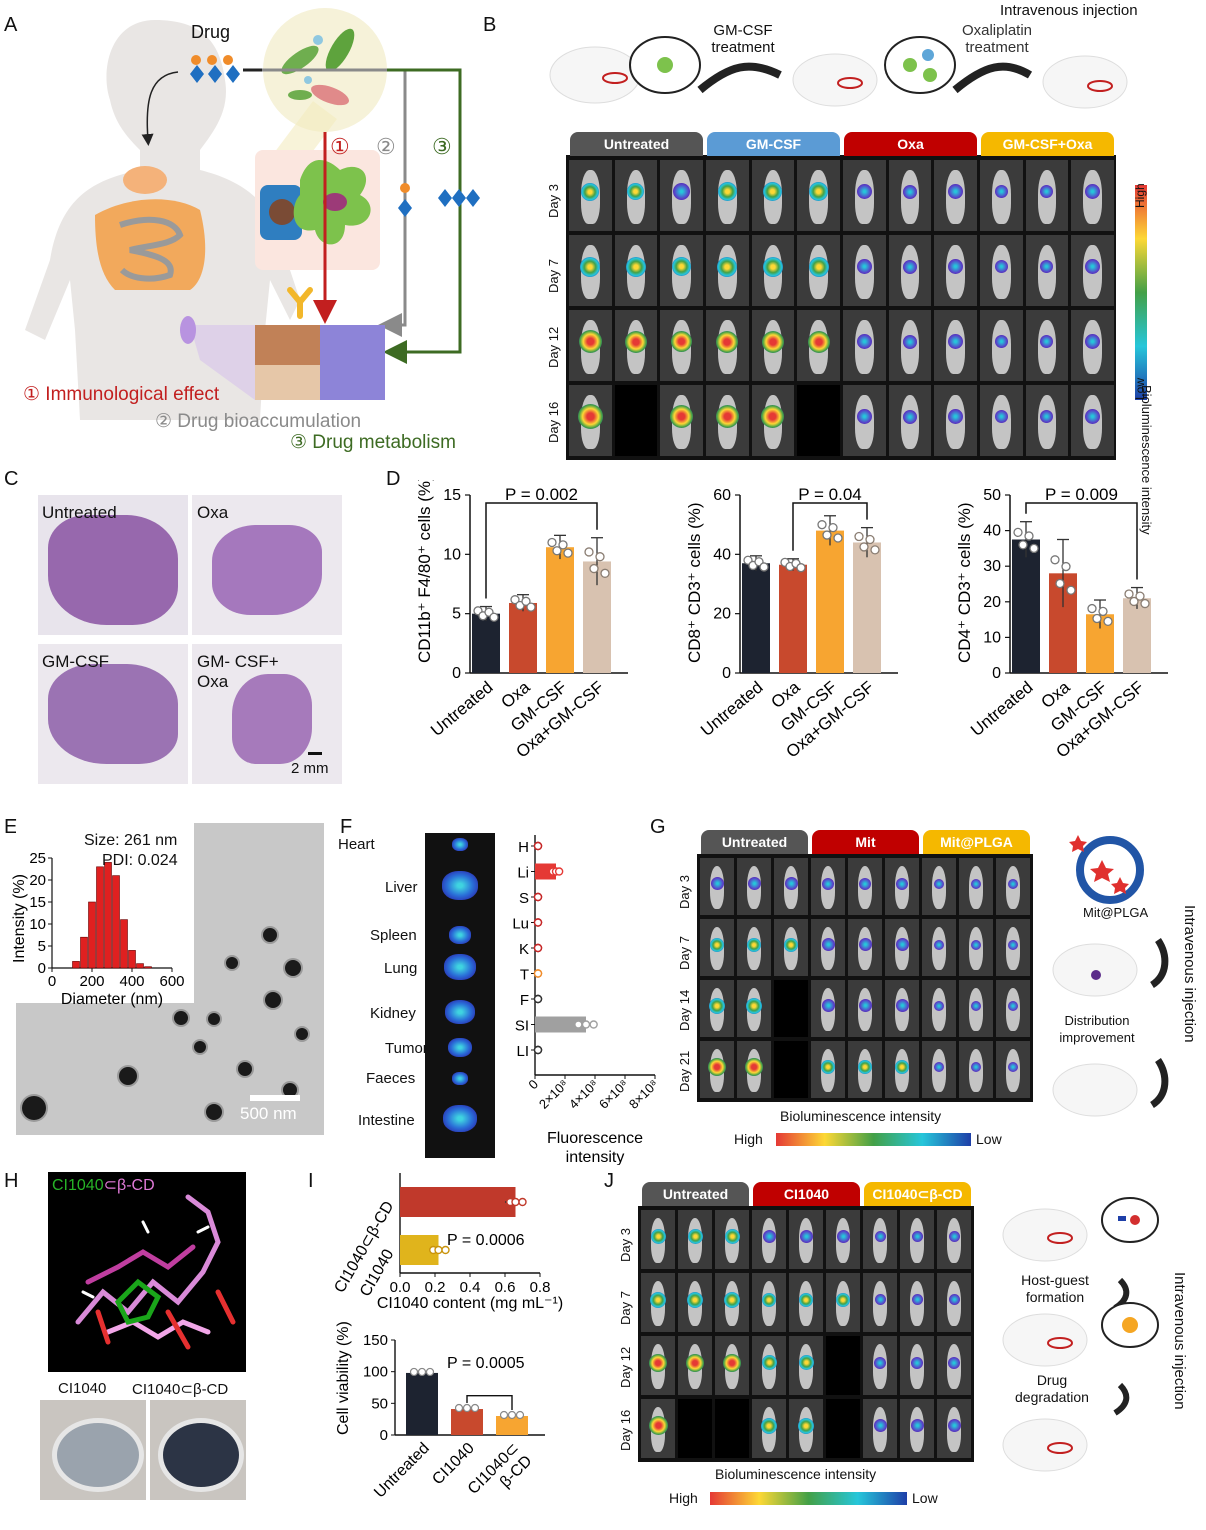 The image size is (1206, 1530). I want to click on h-photo-label-a: CI1040, so click(82, 1388).